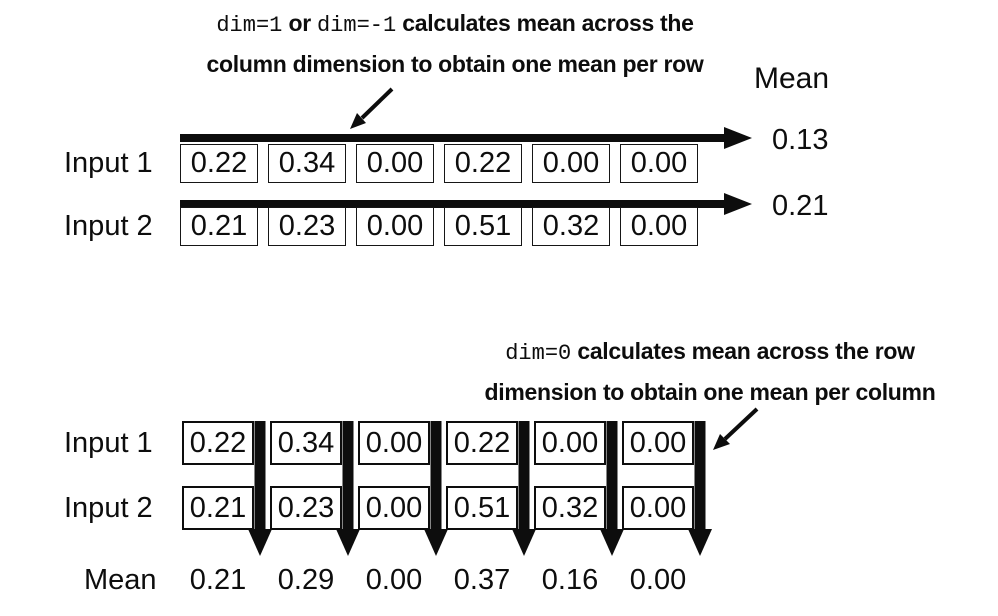  Describe the element at coordinates (306, 580) in the screenshot. I see `column-mean-value: 0.29` at that location.